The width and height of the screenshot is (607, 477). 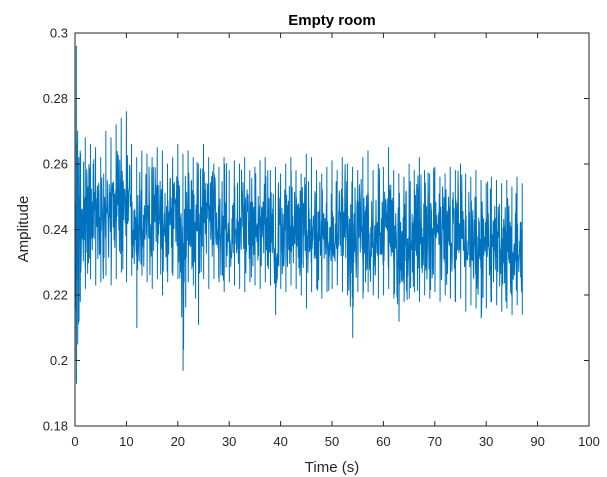 What do you see at coordinates (435, 441) in the screenshot?
I see `x-tick-label: 70` at bounding box center [435, 441].